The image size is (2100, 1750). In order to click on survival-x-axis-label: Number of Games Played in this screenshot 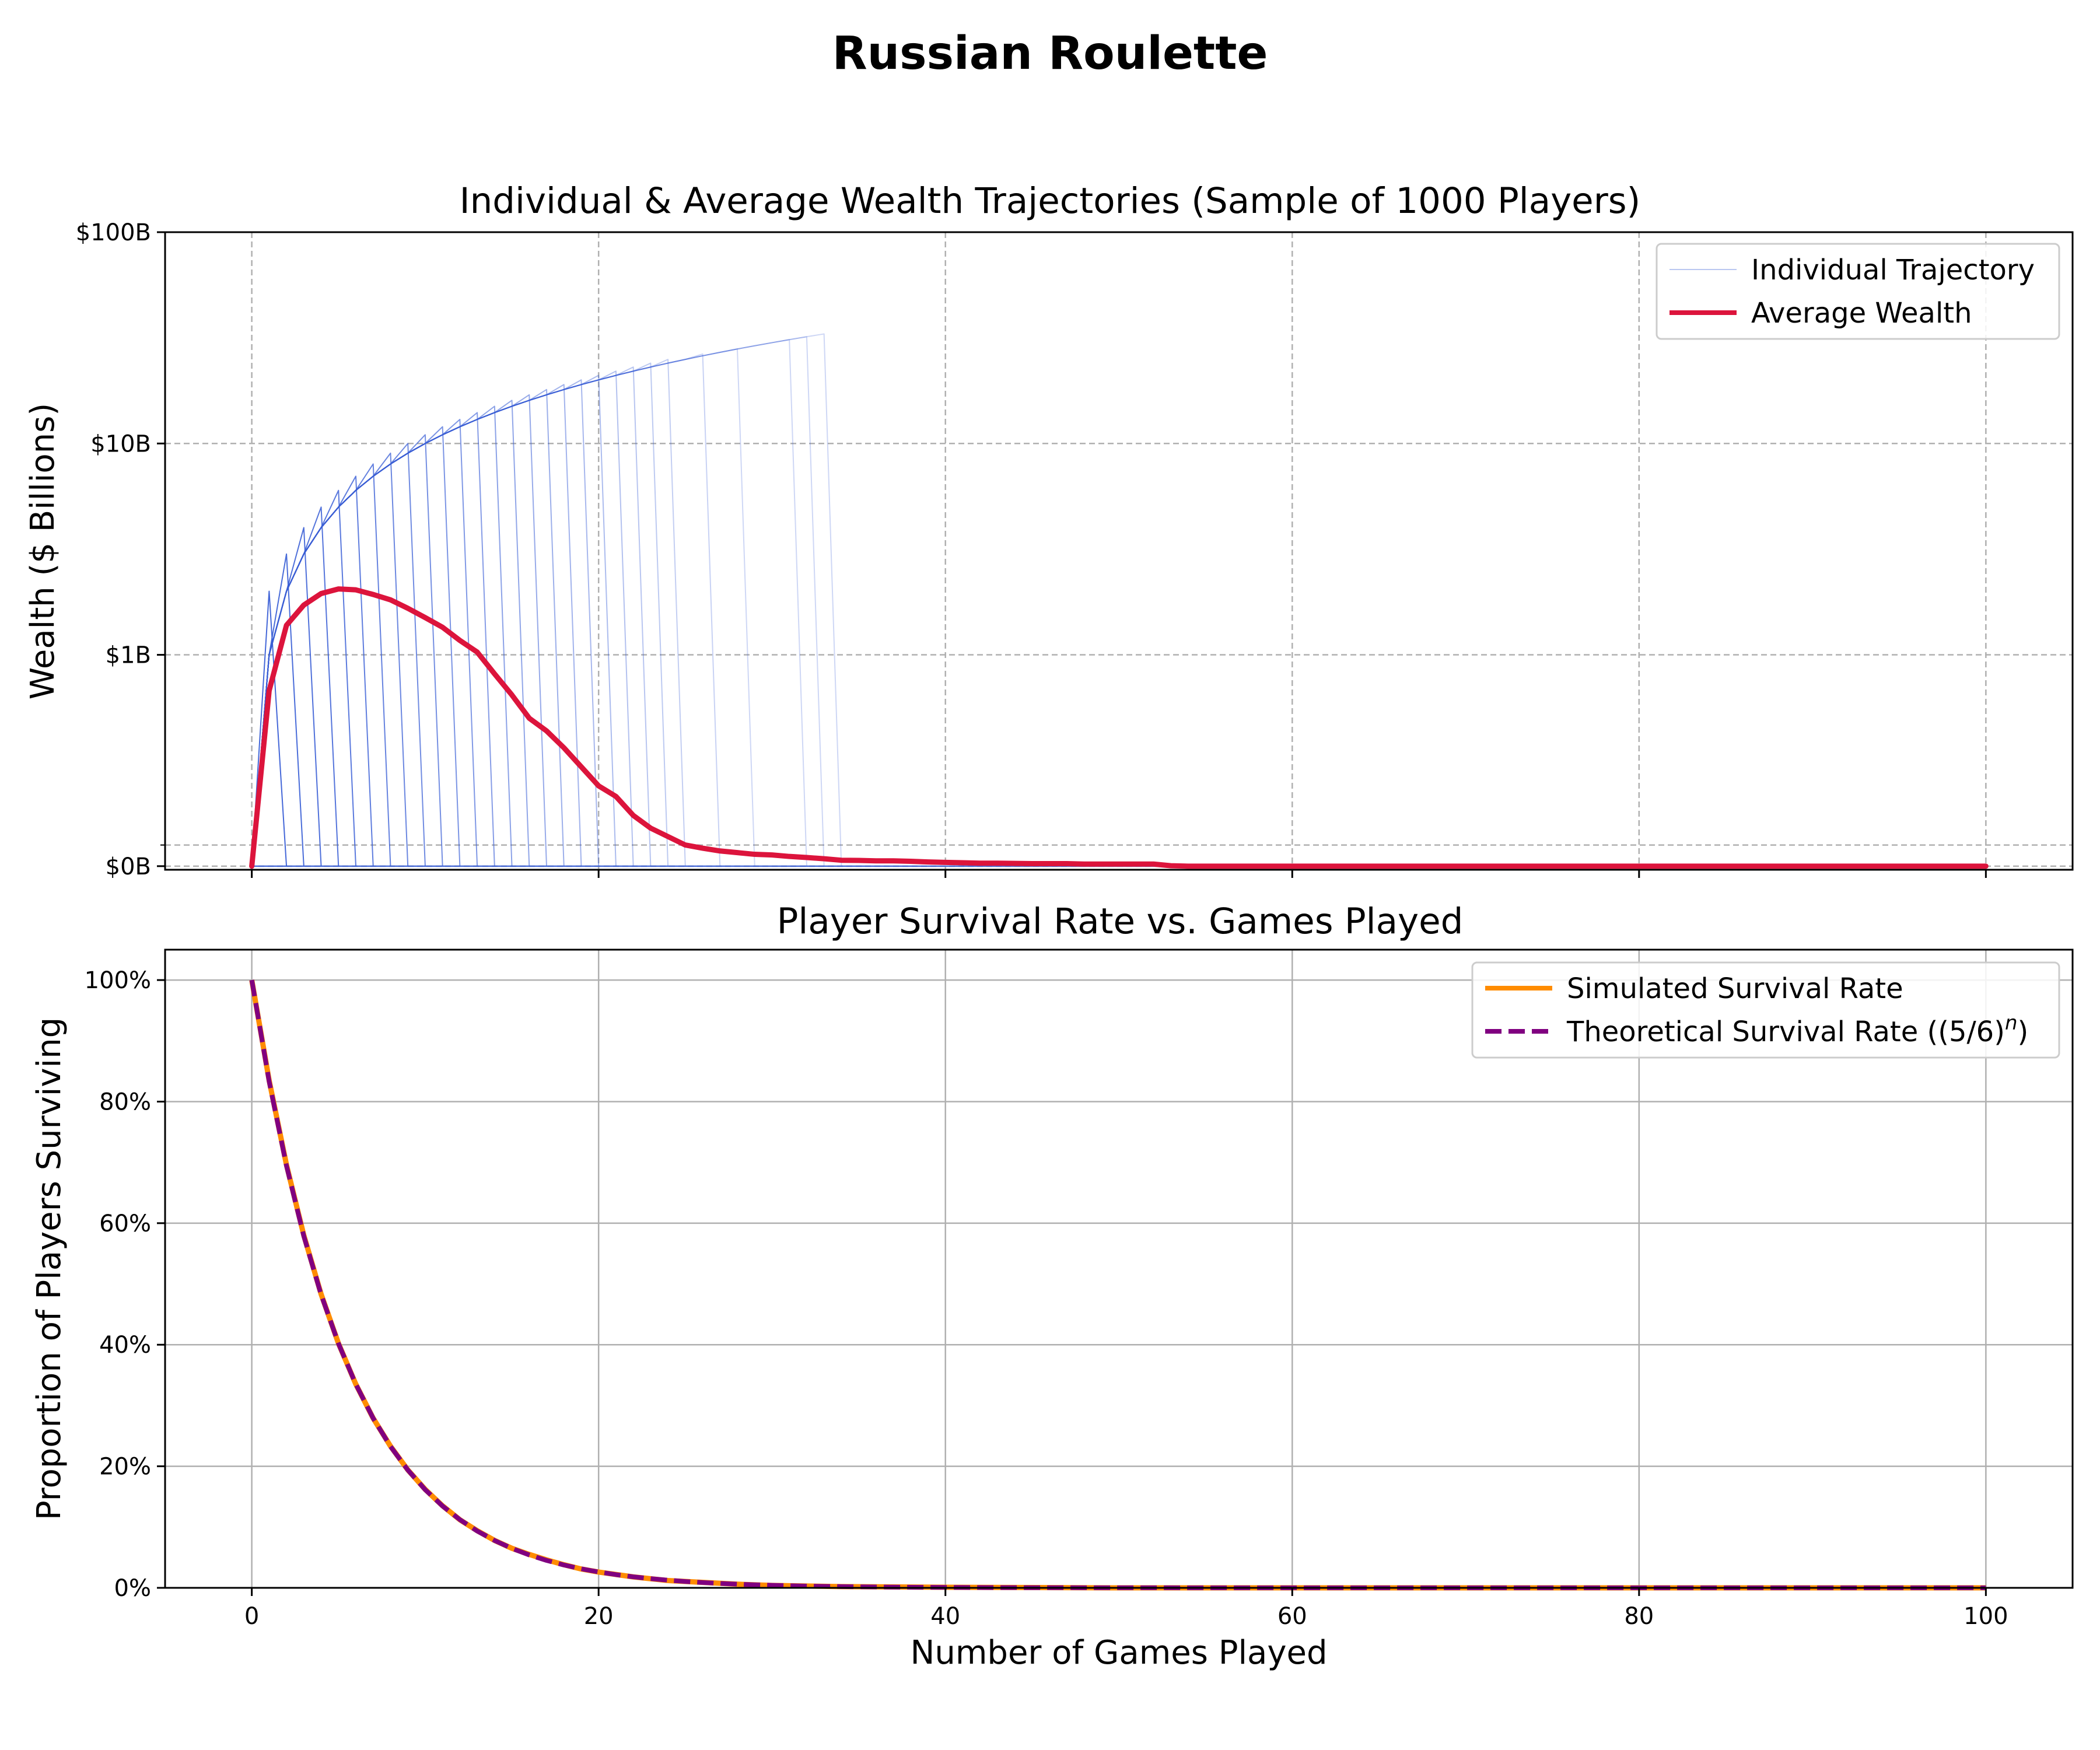, I will do `click(1118, 1653)`.